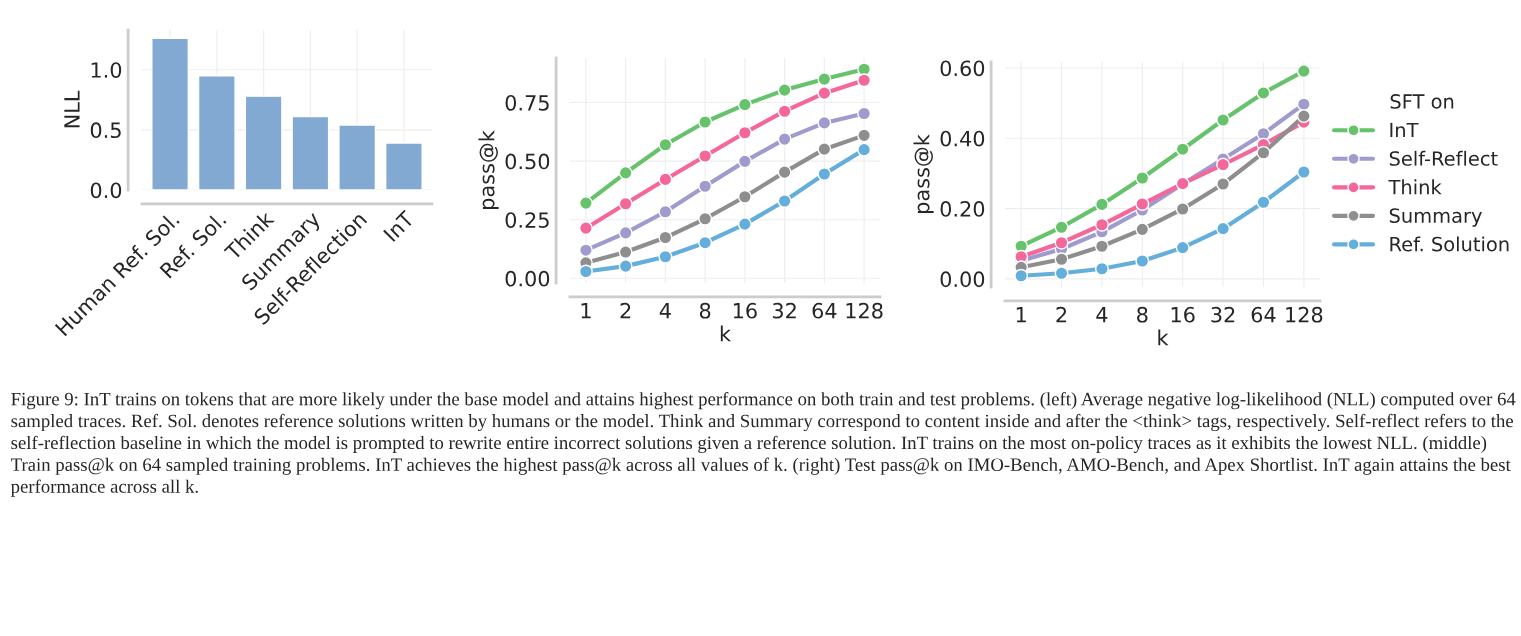 The height and width of the screenshot is (636, 1521). I want to click on legend-label: Ref. Solution, so click(1449, 244).